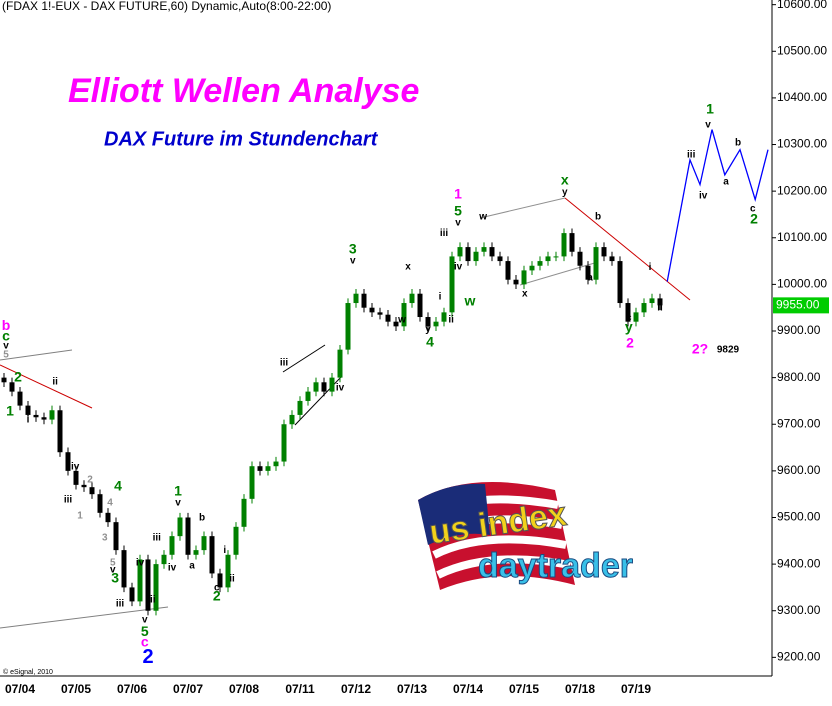 This screenshot has height=706, width=832. What do you see at coordinates (555, 566) in the screenshot?
I see `logo-text: daytrader` at bounding box center [555, 566].